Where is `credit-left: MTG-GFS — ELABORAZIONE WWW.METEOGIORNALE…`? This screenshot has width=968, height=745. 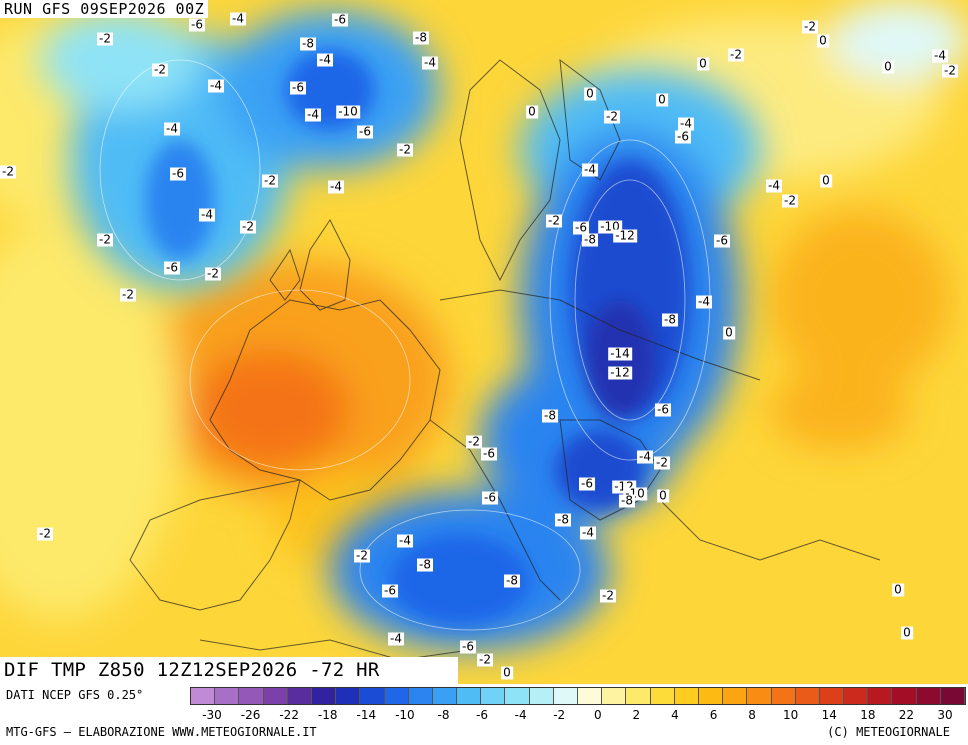 credit-left: MTG-GFS — ELABORAZIONE WWW.METEOGIORNALE… is located at coordinates (161, 732).